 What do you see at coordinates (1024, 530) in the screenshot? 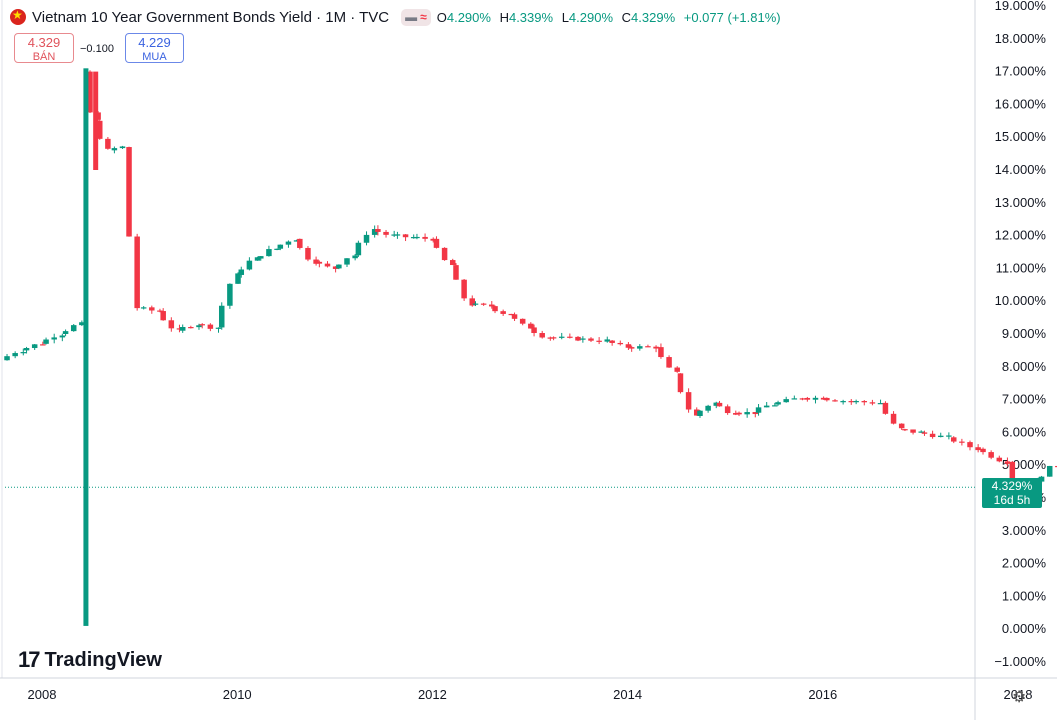
I see `price-tick-label: 3.000%` at bounding box center [1024, 530].